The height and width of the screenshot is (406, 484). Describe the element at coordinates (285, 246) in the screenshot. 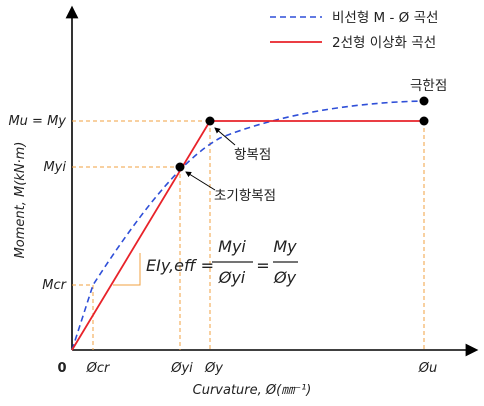

I see `formula-numerator-2: My` at that location.